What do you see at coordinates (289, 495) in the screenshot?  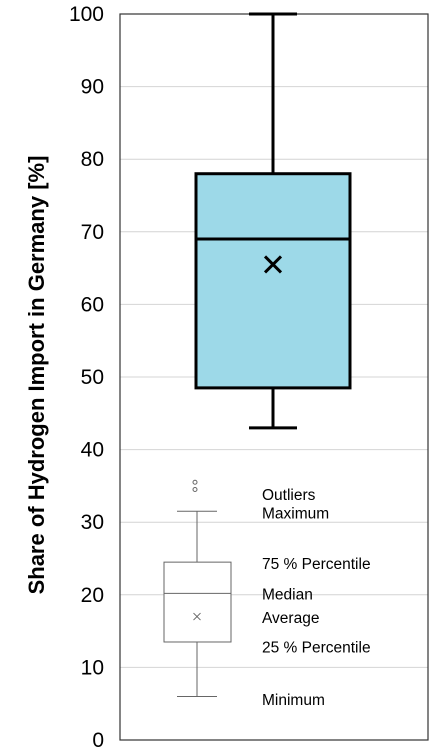 I see `legend-label-outliers: Outliers` at bounding box center [289, 495].